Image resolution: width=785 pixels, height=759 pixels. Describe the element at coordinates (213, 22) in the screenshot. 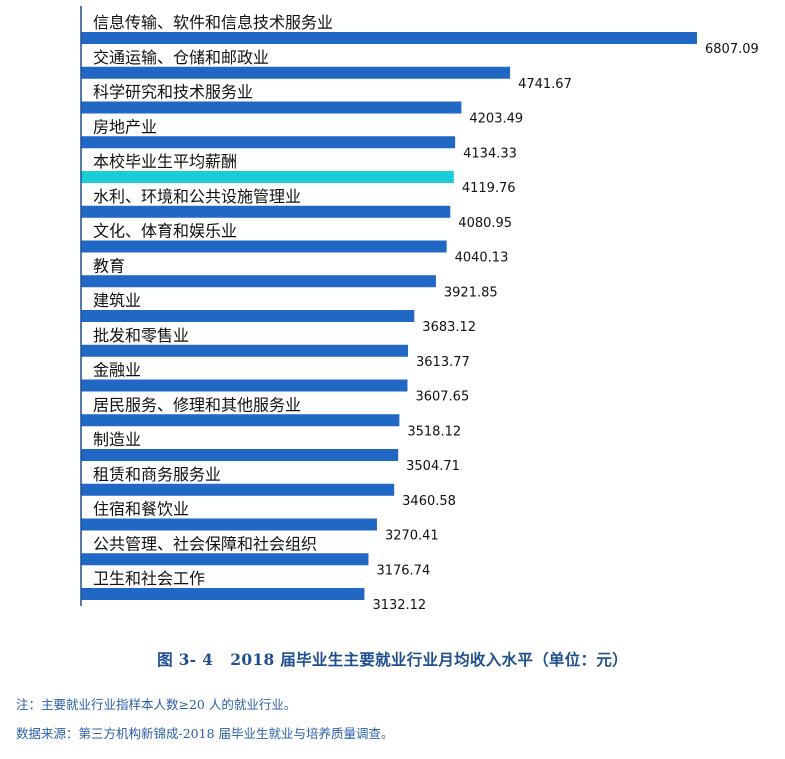

I see `category-label: 信息传输、软件和信息技术服务业` at that location.